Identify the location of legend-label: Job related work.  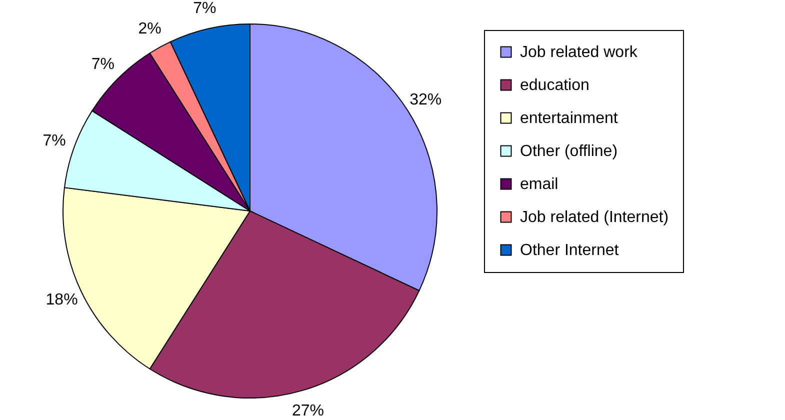
(579, 52).